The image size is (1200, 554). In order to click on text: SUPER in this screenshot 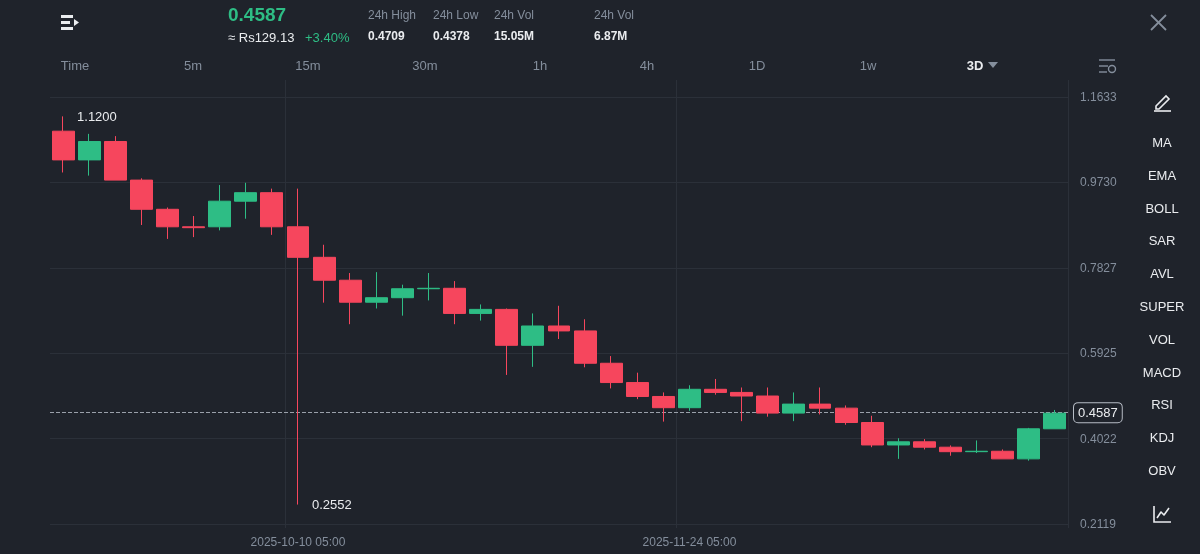, I will do `click(1162, 306)`.